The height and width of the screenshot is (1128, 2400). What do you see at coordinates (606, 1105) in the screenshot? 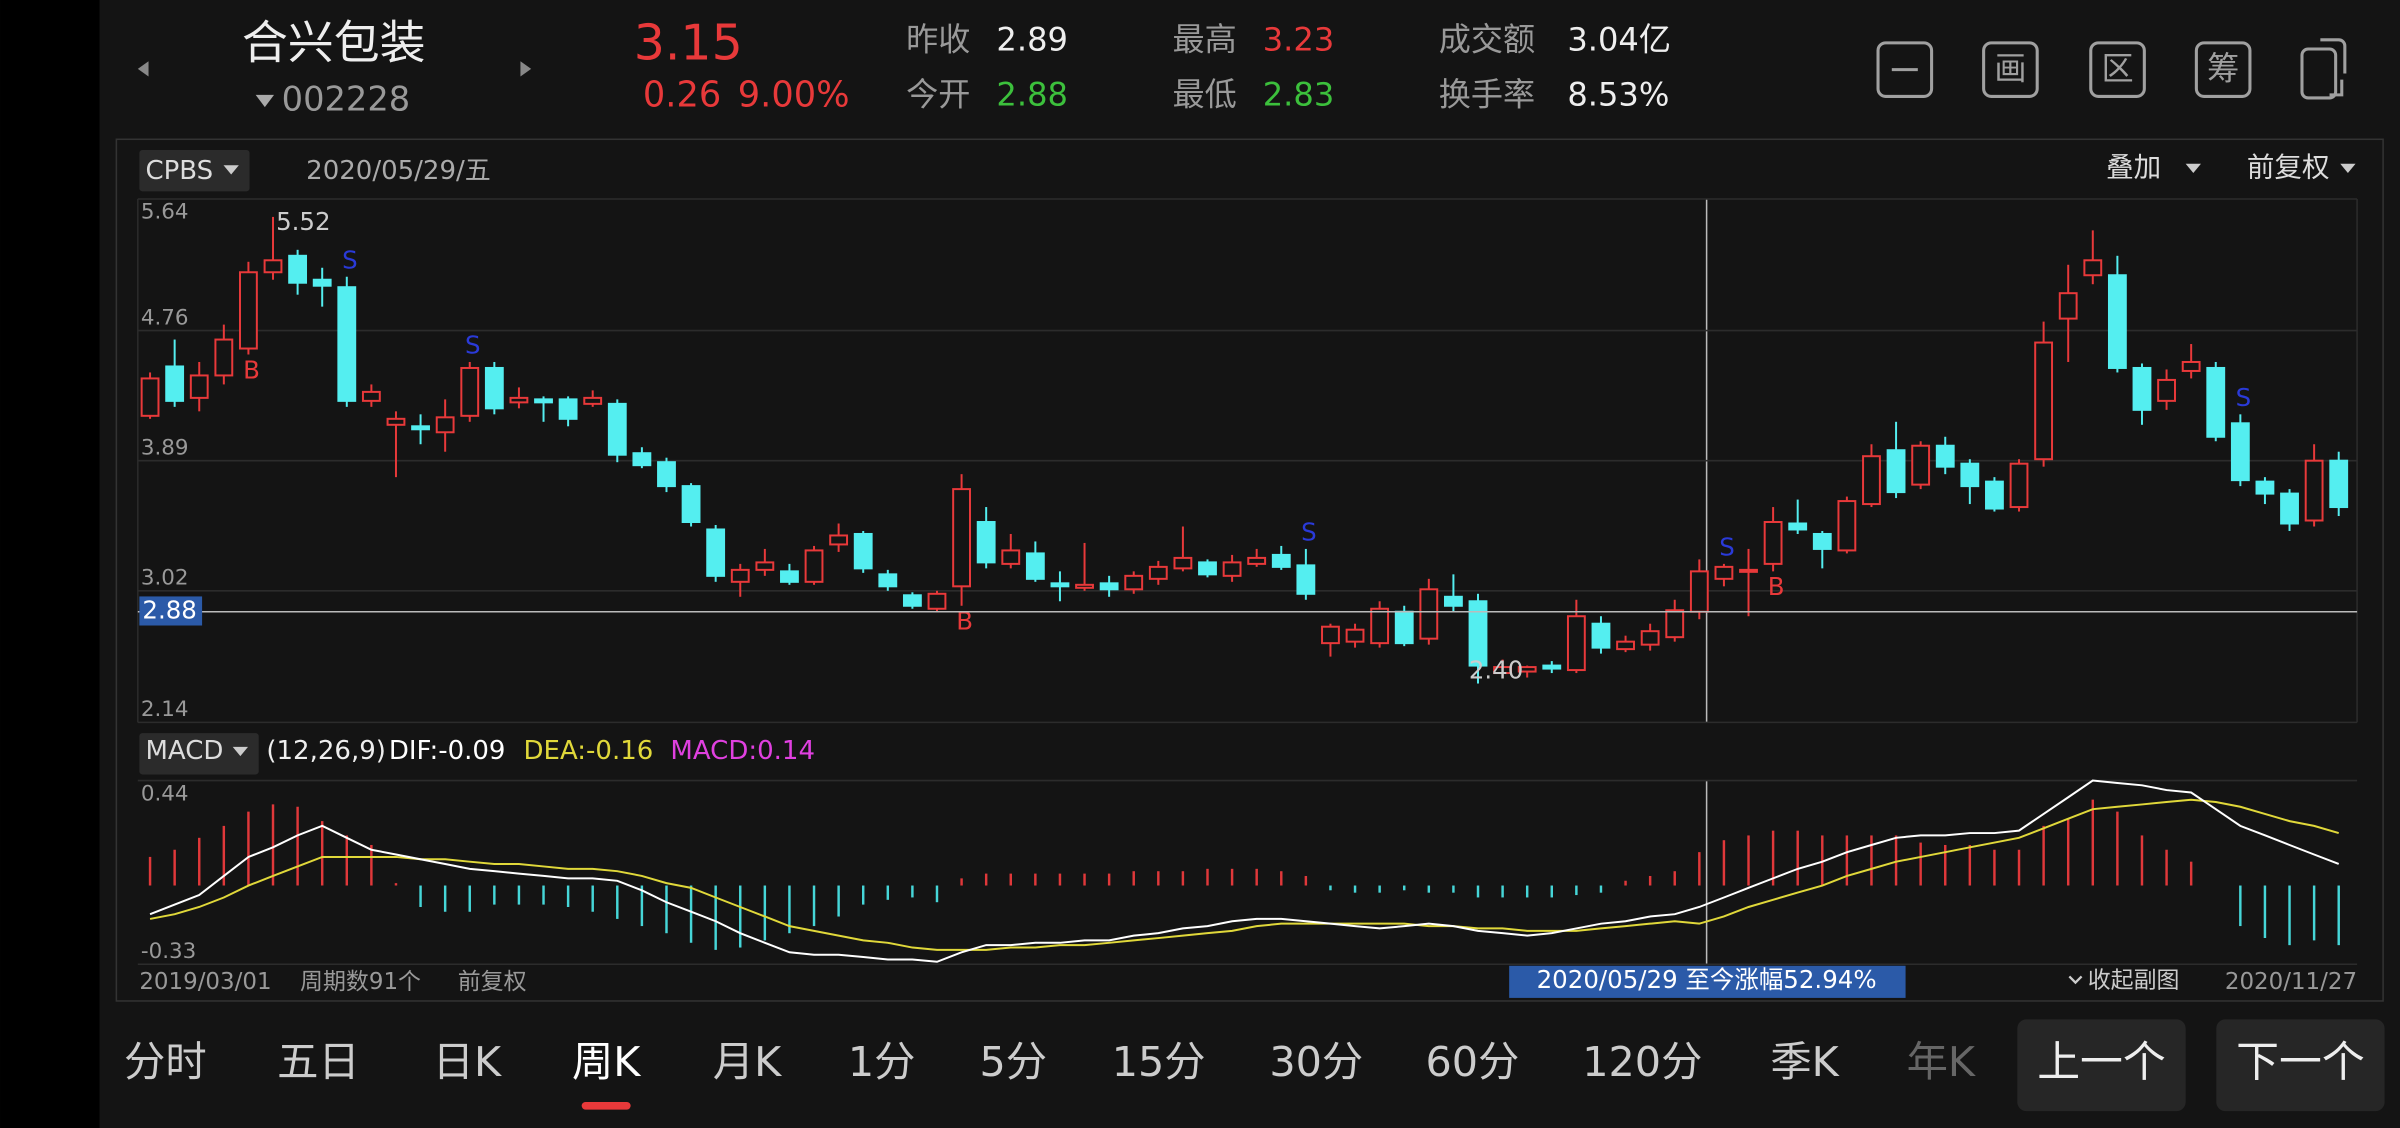
I see `tab-underline` at bounding box center [606, 1105].